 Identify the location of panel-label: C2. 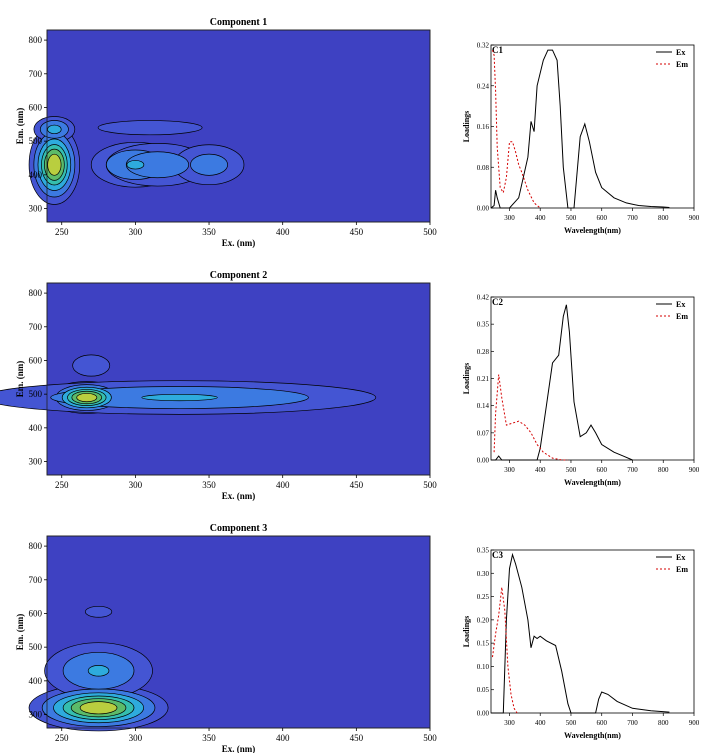
(497, 302).